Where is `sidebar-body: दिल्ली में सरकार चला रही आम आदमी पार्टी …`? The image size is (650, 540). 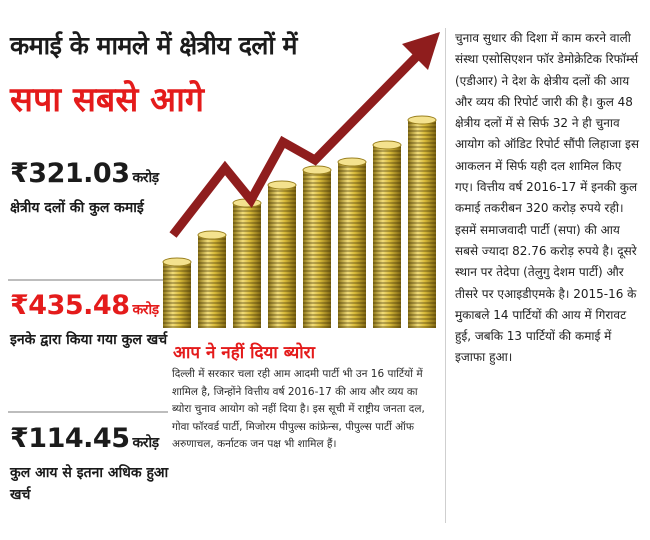 sidebar-body: दिल्ली में सरकार चला रही आम आदमी पार्टी … is located at coordinates (298, 409).